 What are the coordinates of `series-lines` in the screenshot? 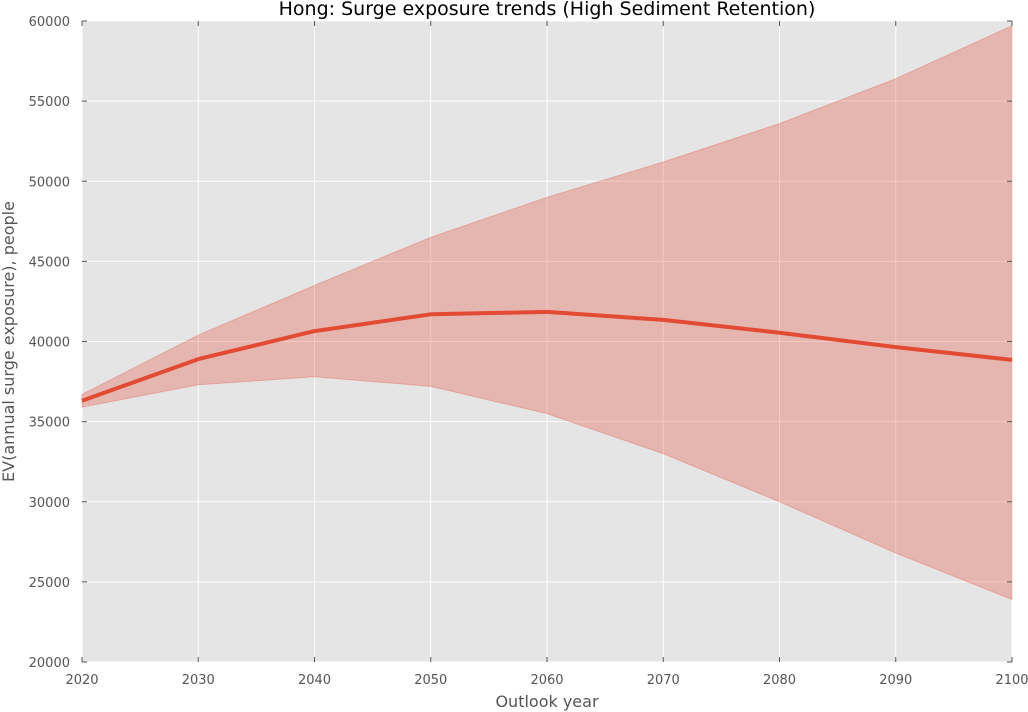 It's located at (547, 356).